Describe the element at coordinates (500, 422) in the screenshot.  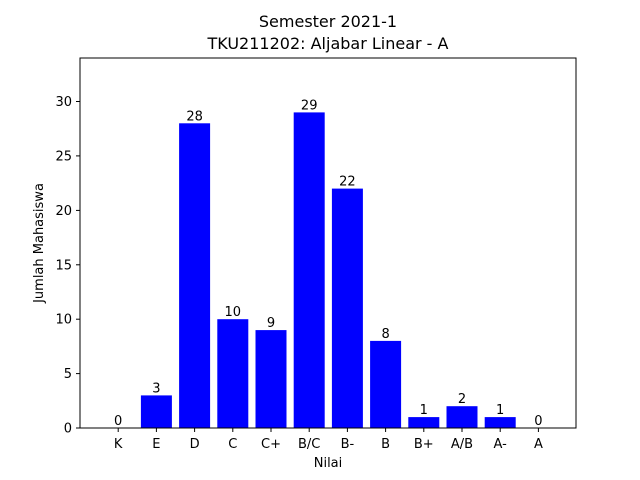
I see `bar-A-` at that location.